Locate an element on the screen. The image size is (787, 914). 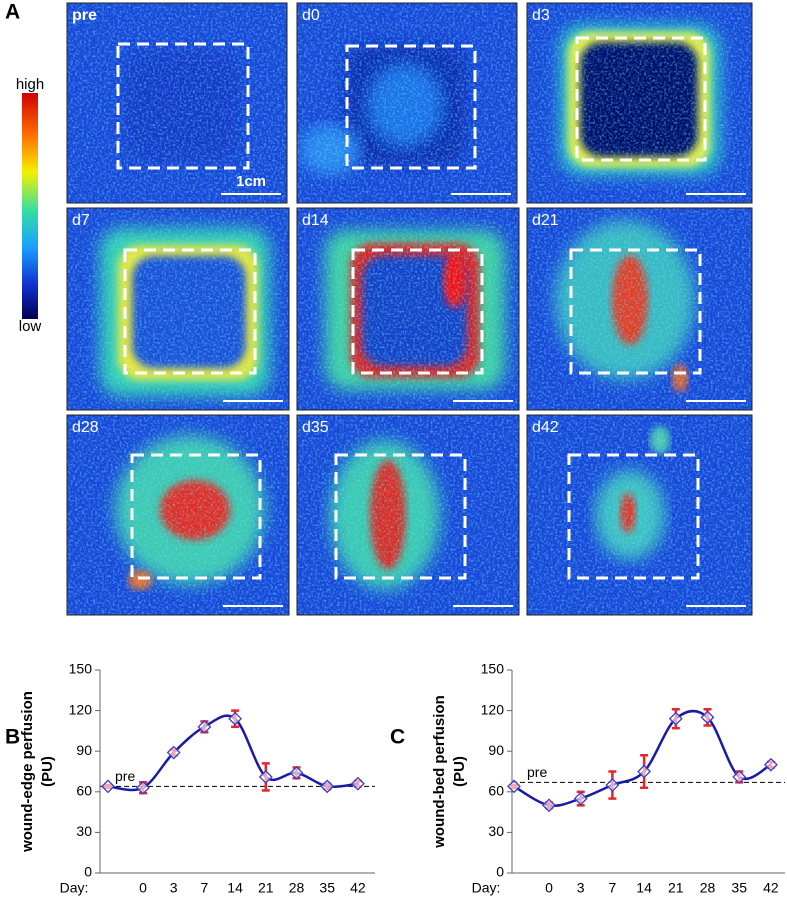
colorbar is located at coordinates (30, 206).